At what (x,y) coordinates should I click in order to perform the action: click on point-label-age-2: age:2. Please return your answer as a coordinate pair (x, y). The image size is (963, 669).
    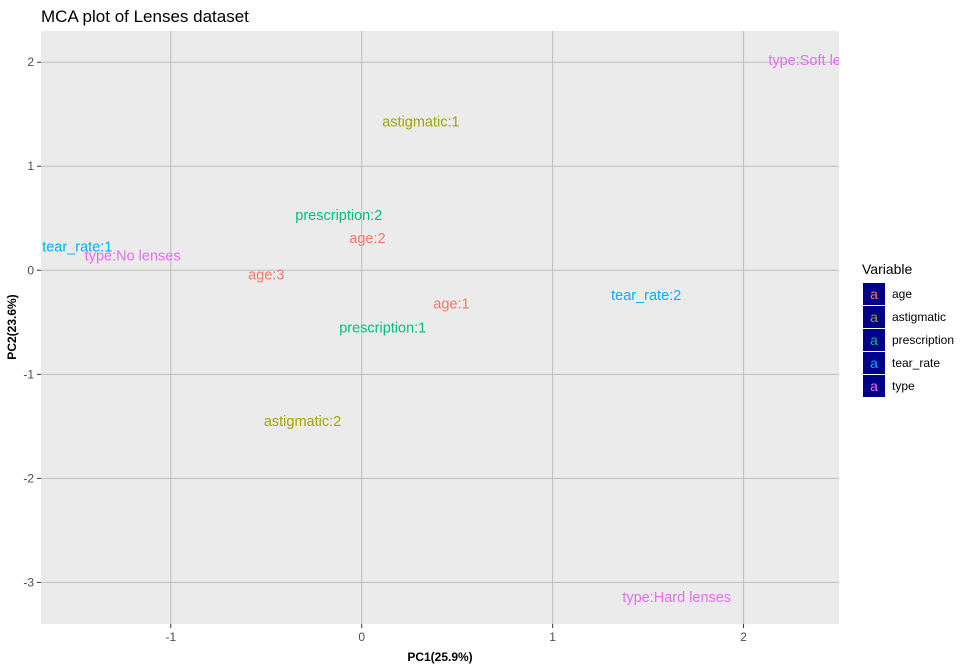
    Looking at the image, I should click on (367, 239).